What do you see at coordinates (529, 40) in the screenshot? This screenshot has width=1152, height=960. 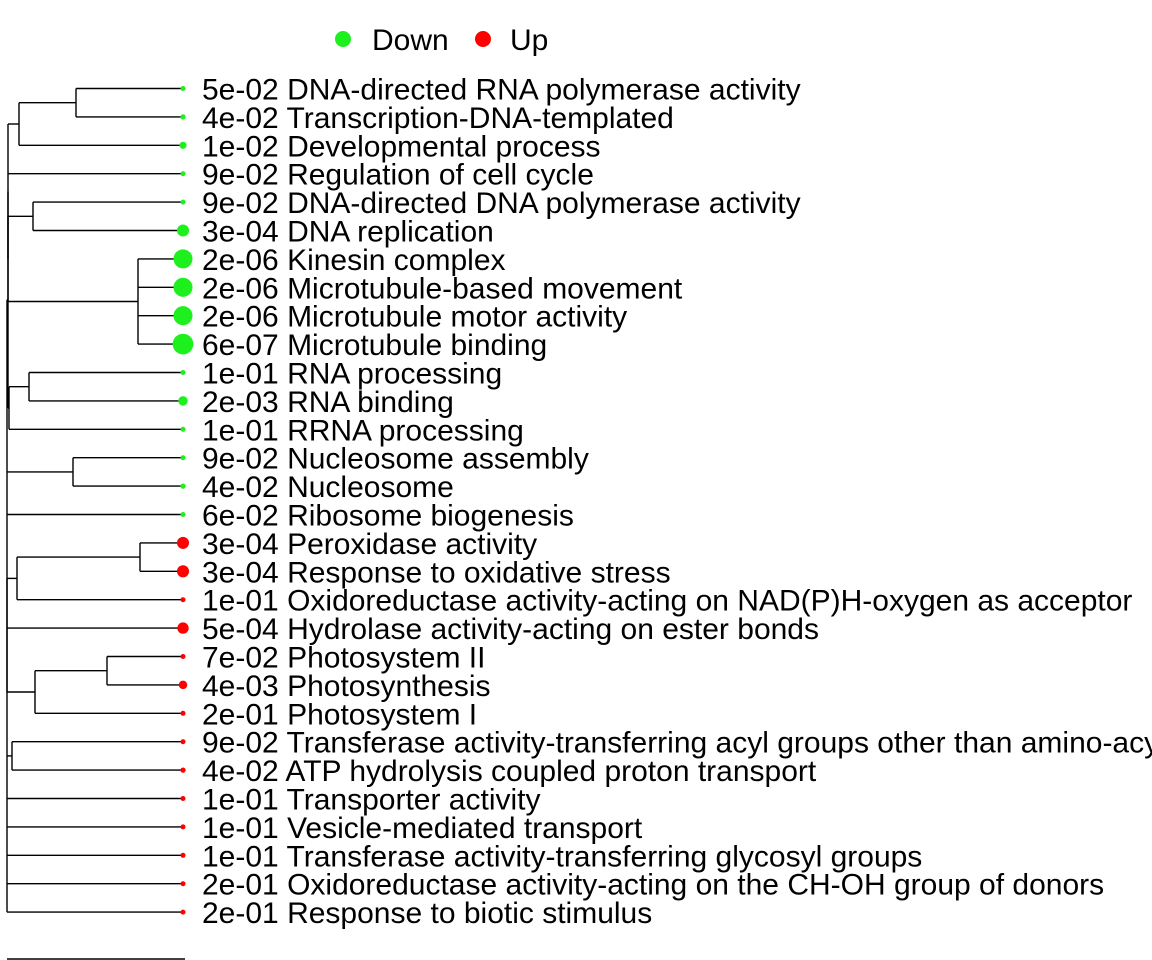 I see `legend-up-label: Up` at bounding box center [529, 40].